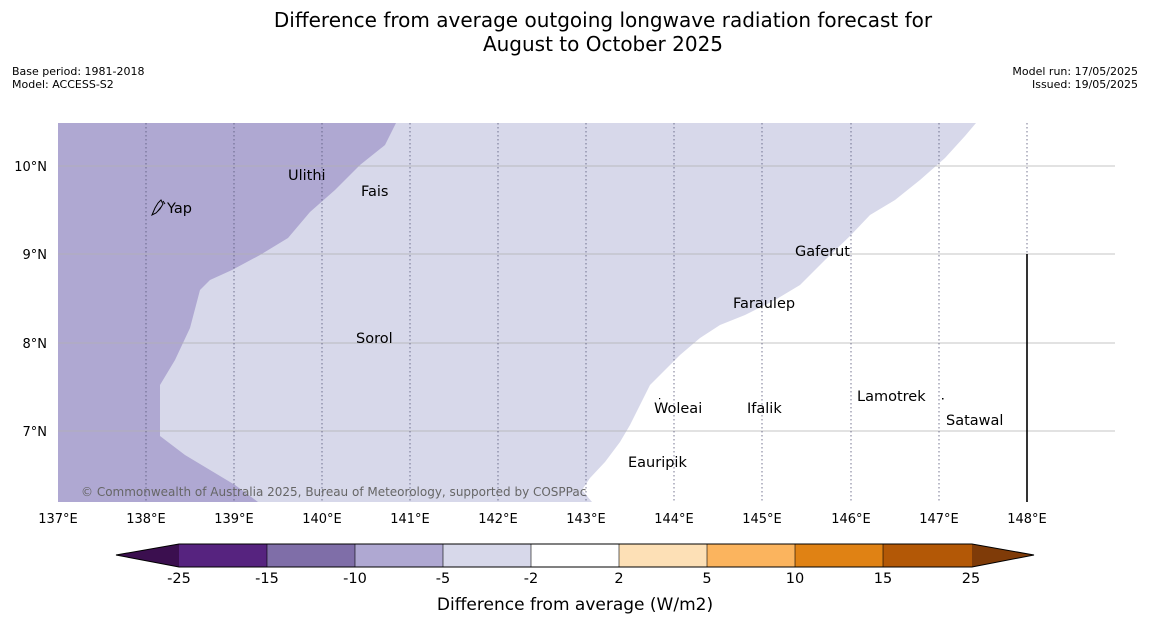 Image resolution: width=1150 pixels, height=644 pixels. Describe the element at coordinates (234, 519) in the screenshot. I see `lon-tick-label: 139°E` at that location.